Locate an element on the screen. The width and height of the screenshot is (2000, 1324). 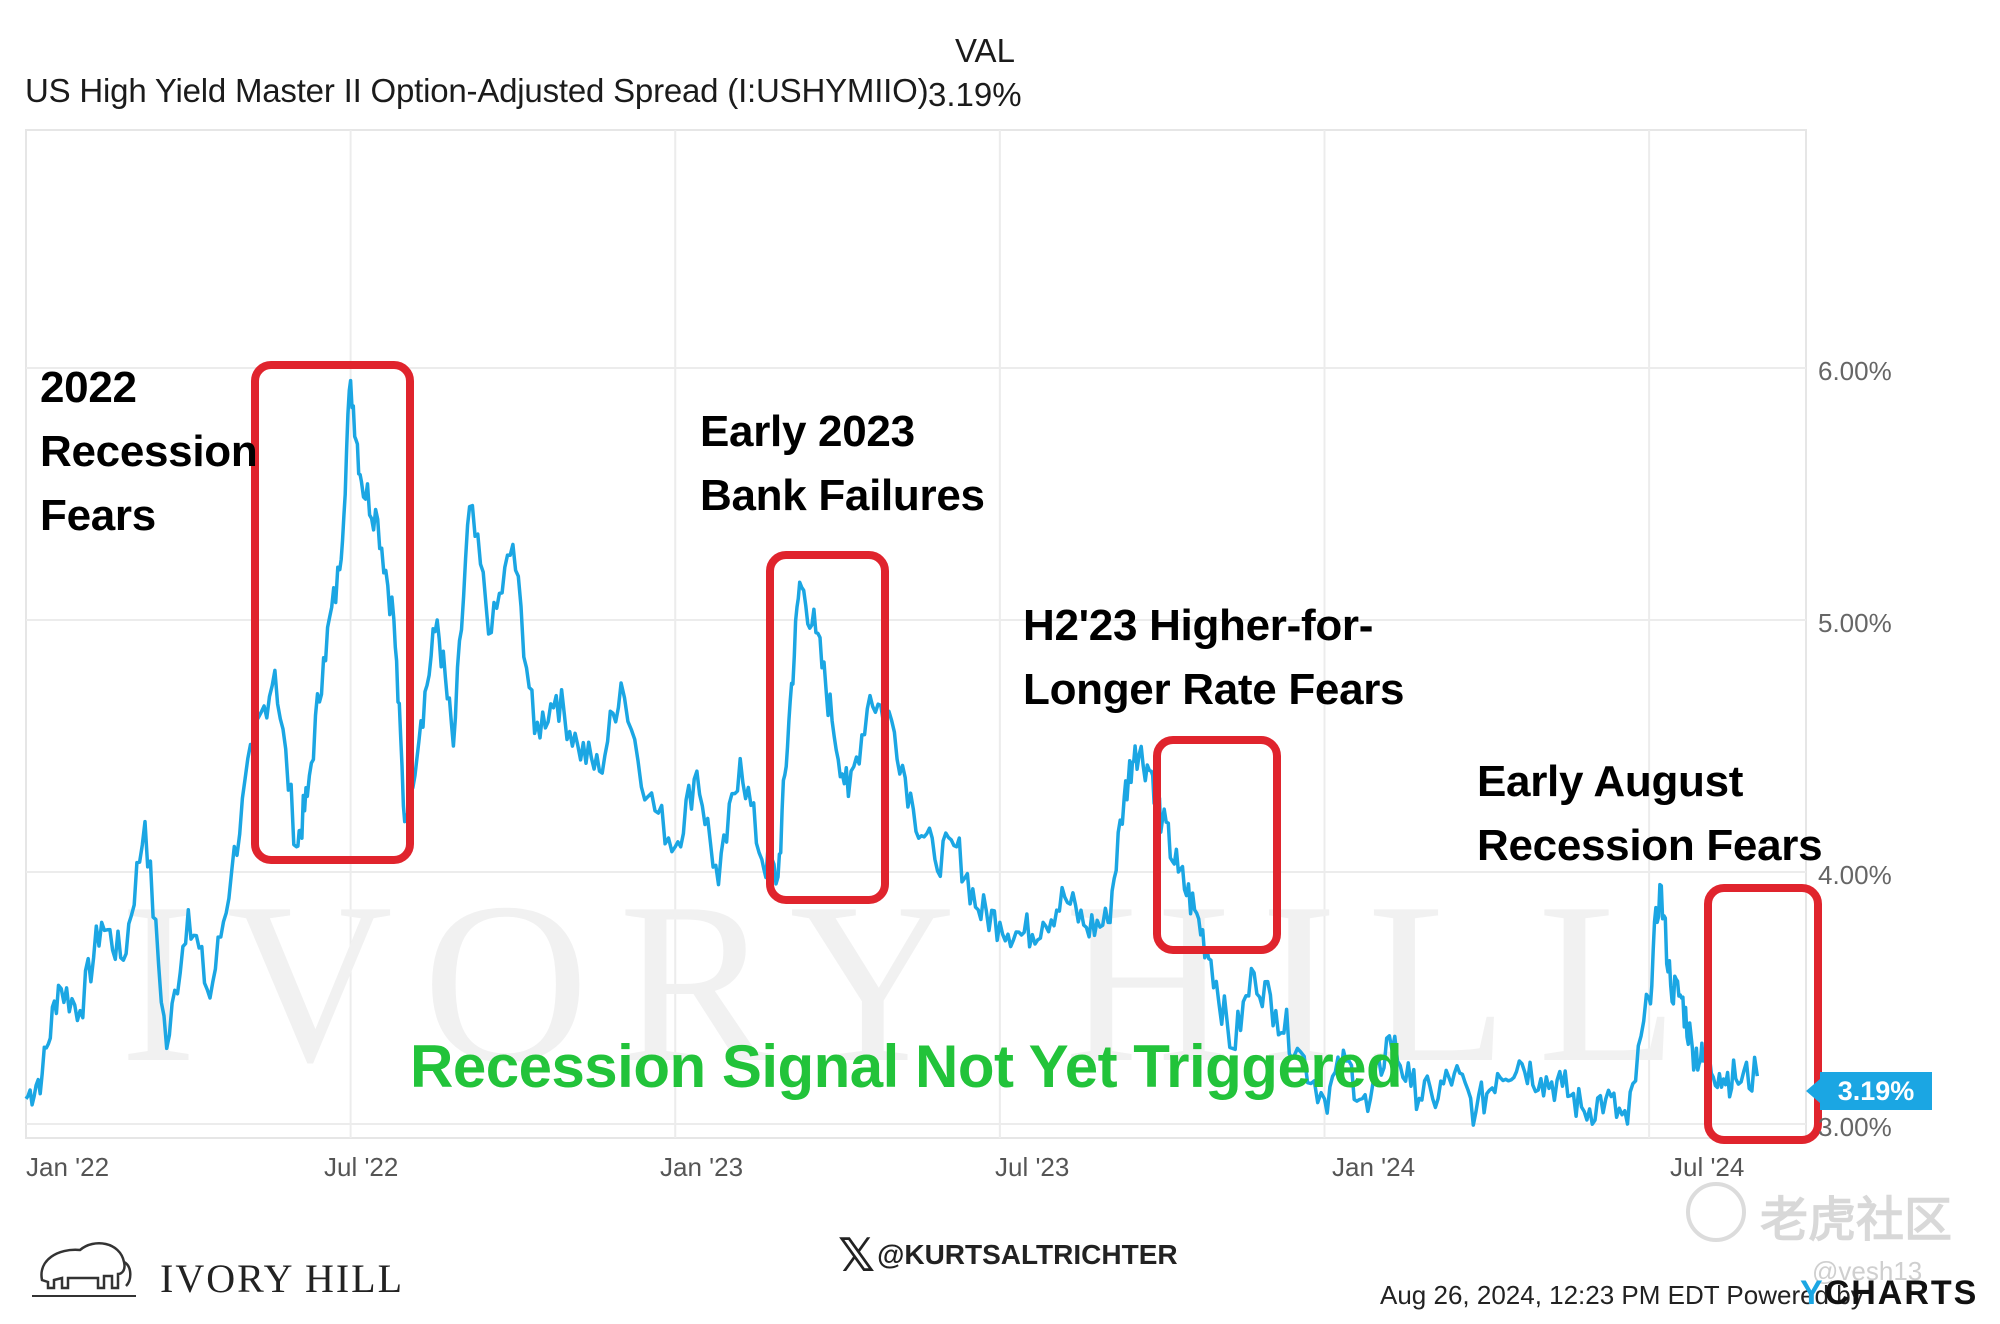
annotation-line: Early 2023 is located at coordinates (807, 431).